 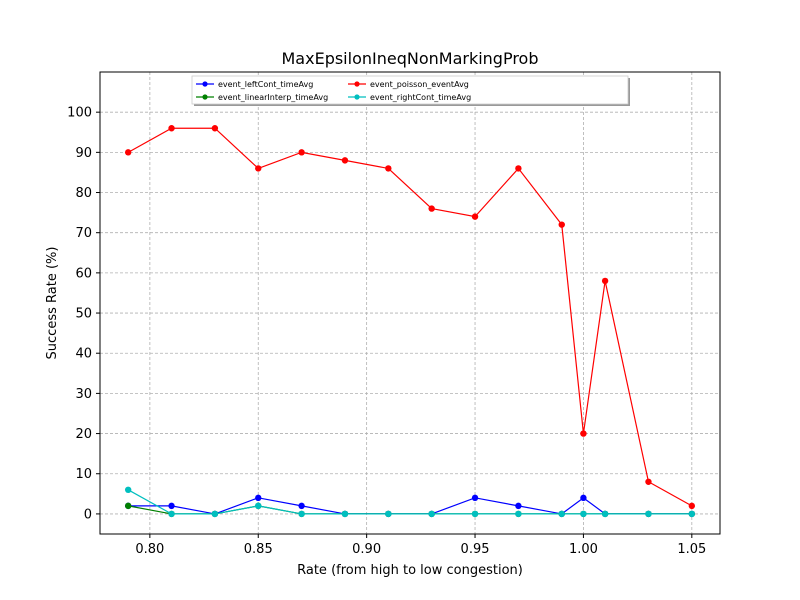 What do you see at coordinates (410, 570) in the screenshot?
I see `x-axis-label: Rate (from high to low congestion)` at bounding box center [410, 570].